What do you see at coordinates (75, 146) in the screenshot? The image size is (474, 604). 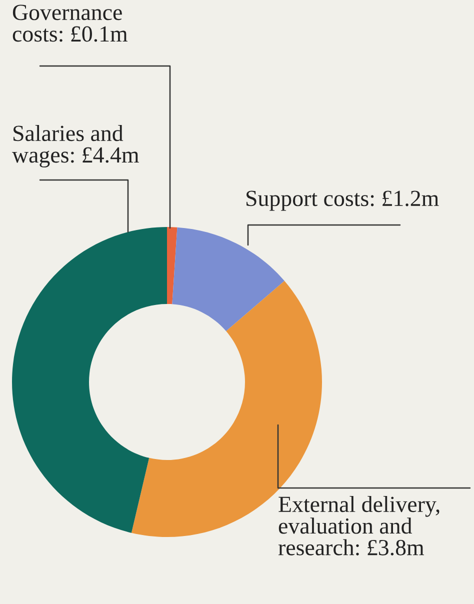 I see `slice-label: Salaries and wages: £4.4m` at bounding box center [75, 146].